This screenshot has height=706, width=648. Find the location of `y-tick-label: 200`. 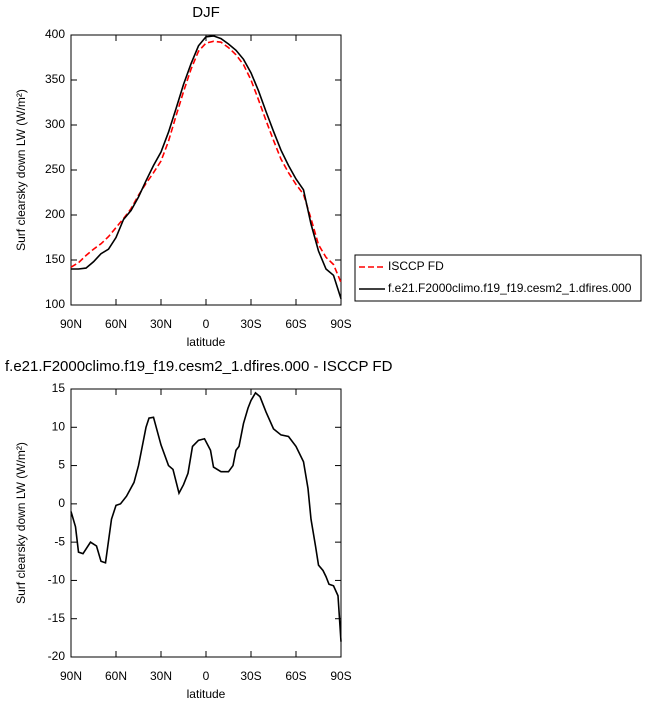

y-tick-label: 200 is located at coordinates (55, 214).